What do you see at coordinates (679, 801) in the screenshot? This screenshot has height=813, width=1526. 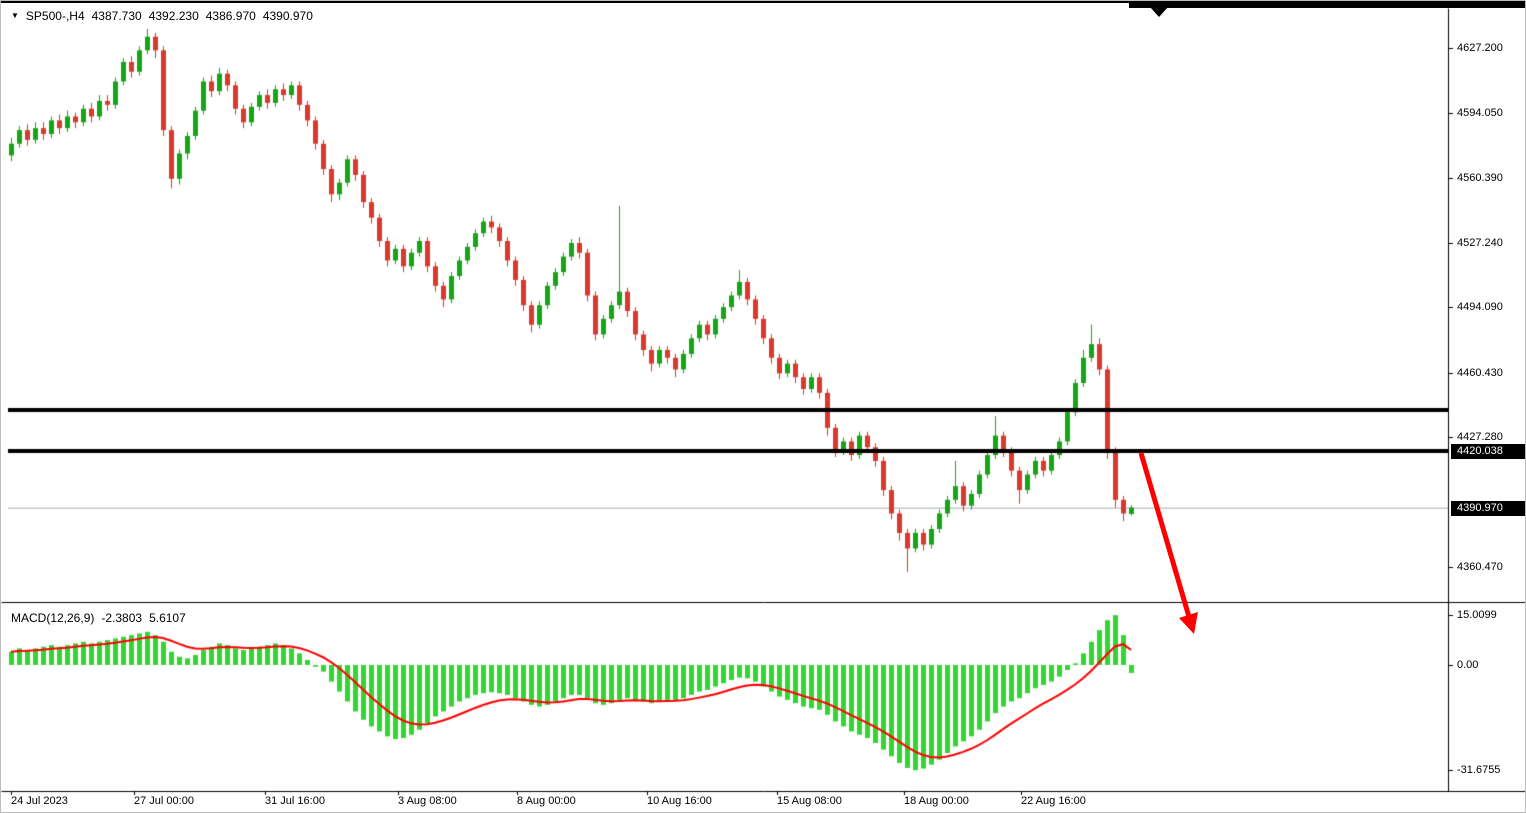 I see `time-axis-label: 10 Aug 16:00` at bounding box center [679, 801].